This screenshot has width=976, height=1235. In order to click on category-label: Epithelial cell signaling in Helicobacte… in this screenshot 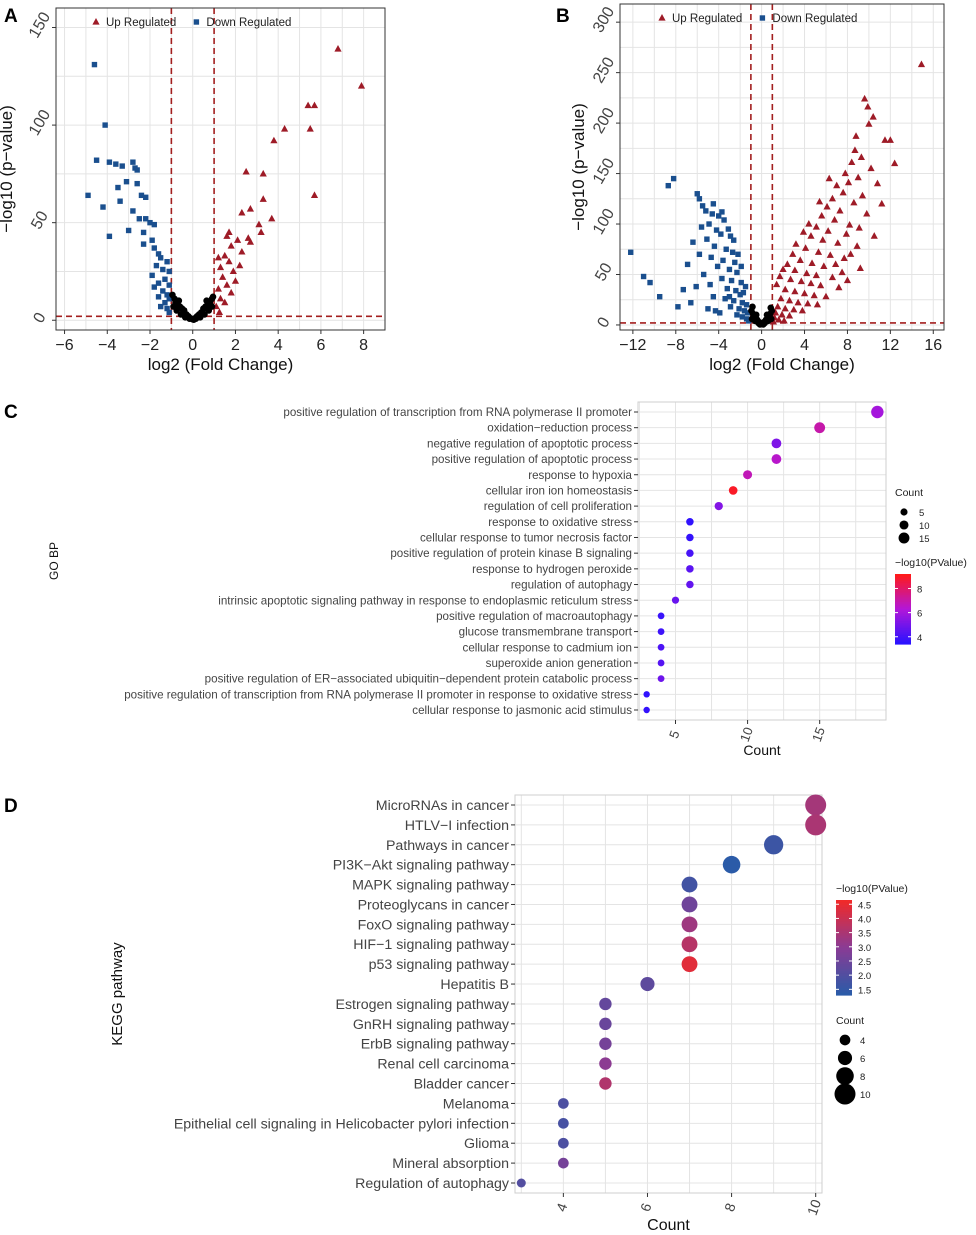, I will do `click(341, 1124)`.